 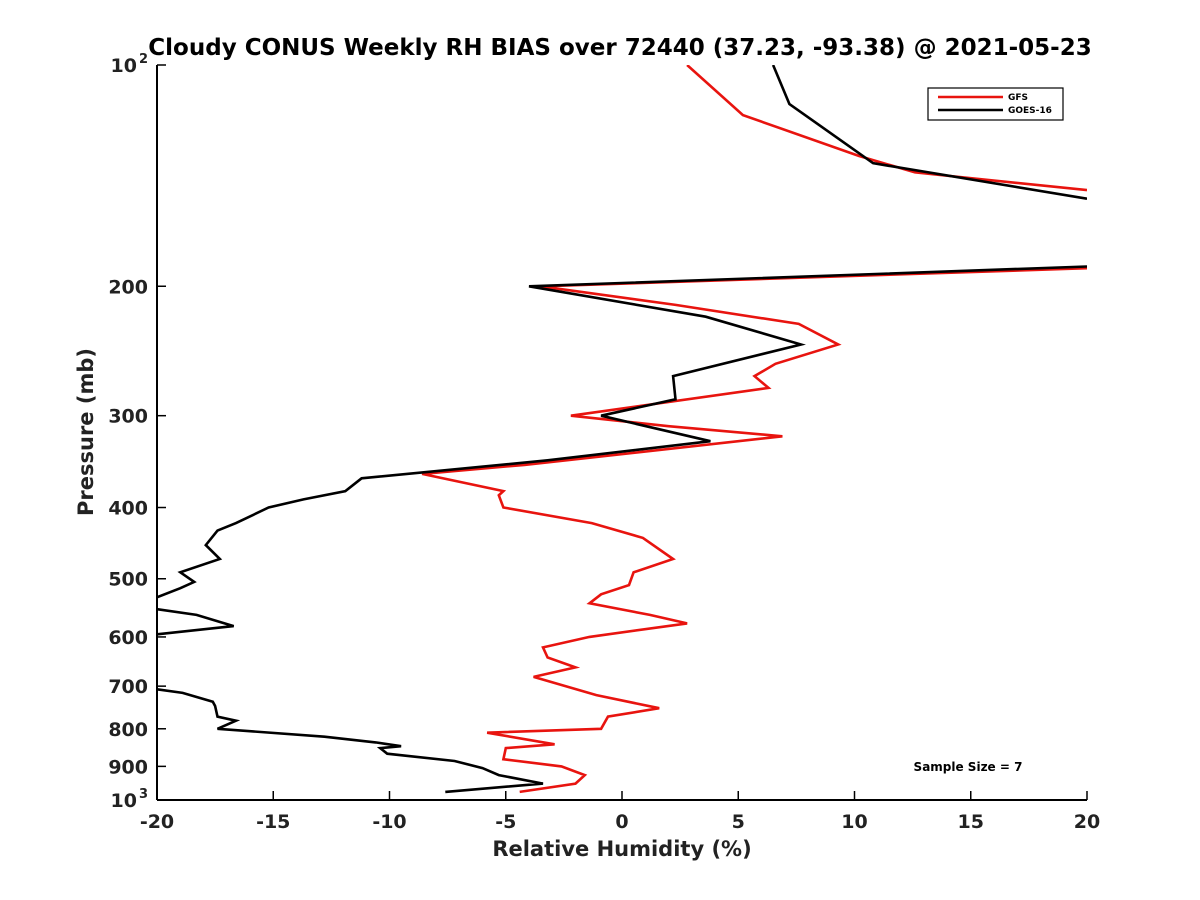 I want to click on sample-size-annotation: Sample Size = 7, so click(x=968, y=767).